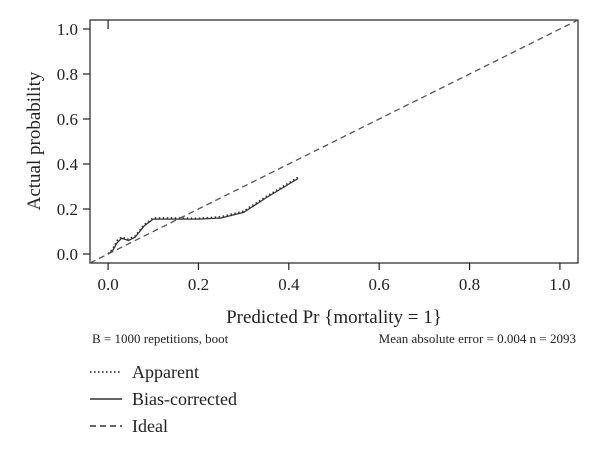 Image resolution: width=600 pixels, height=456 pixels. I want to click on footnote-right: Mean absolute error = 0.004 n = 2093, so click(477, 338).